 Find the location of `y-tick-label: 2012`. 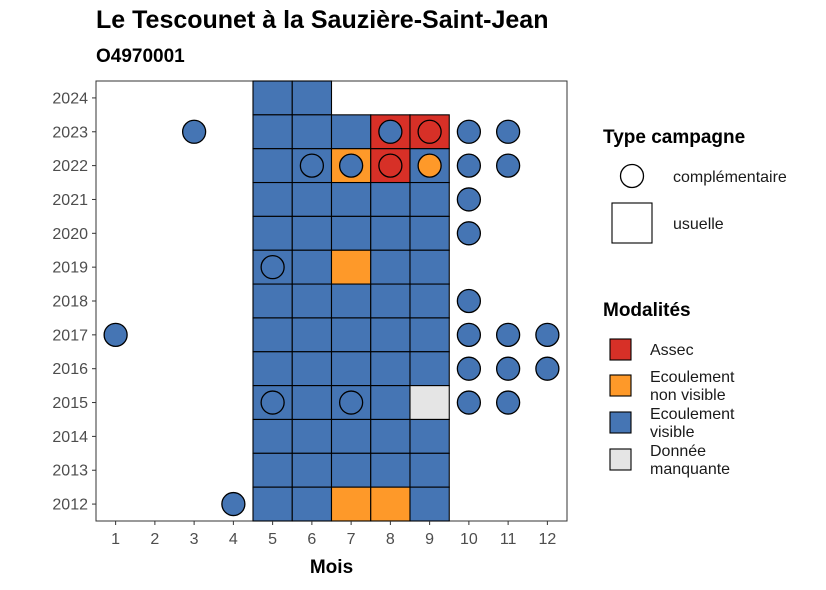

y-tick-label: 2012 is located at coordinates (70, 505).